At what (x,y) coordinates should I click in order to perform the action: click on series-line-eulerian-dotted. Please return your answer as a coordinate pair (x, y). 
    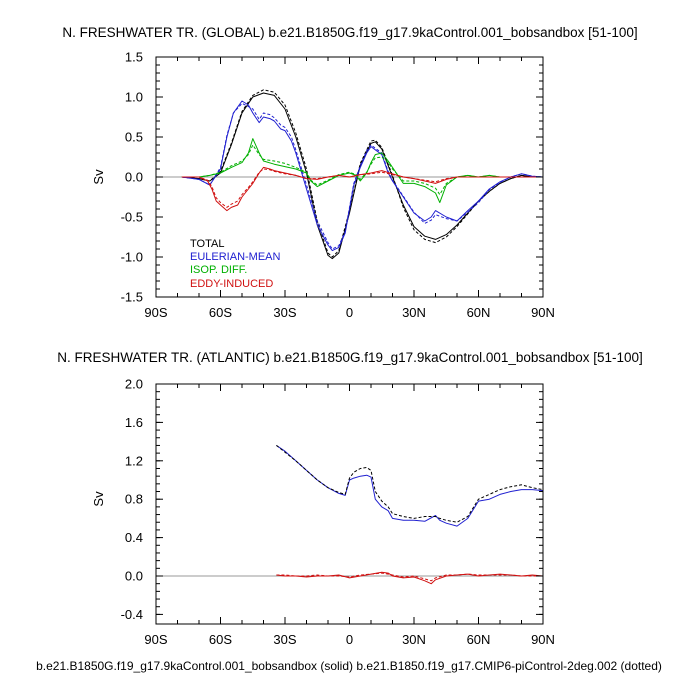
    Looking at the image, I should click on (362, 176).